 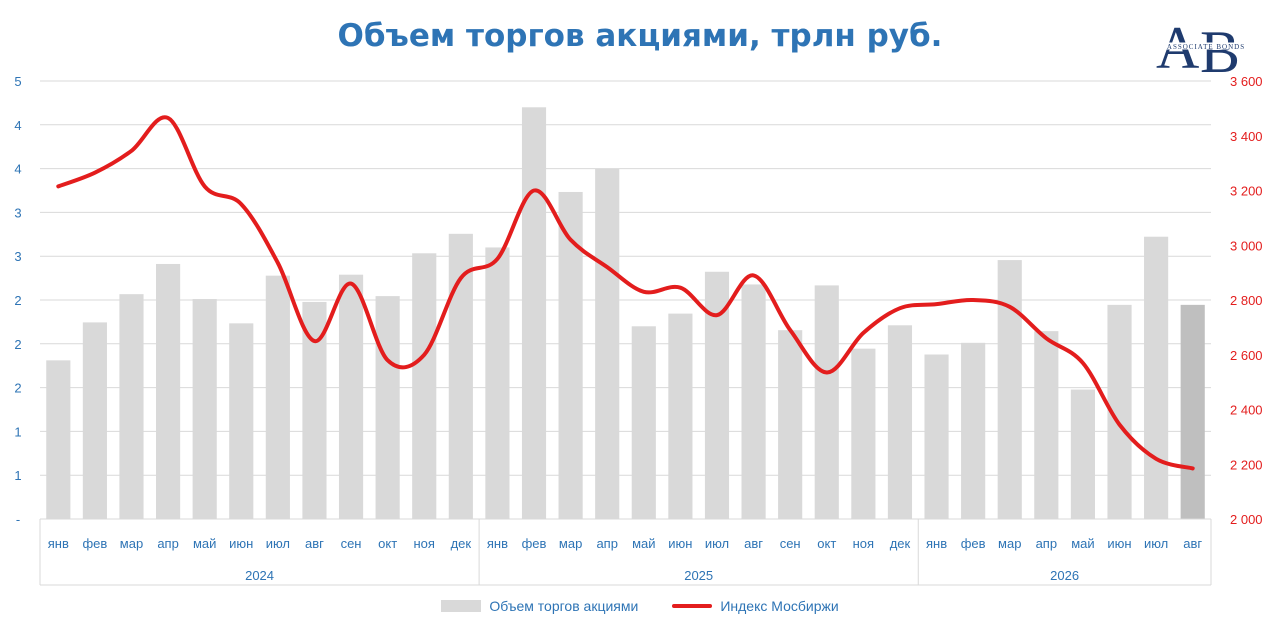 I want to click on right-axis-tick-label: 3 600, so click(x=1246, y=81).